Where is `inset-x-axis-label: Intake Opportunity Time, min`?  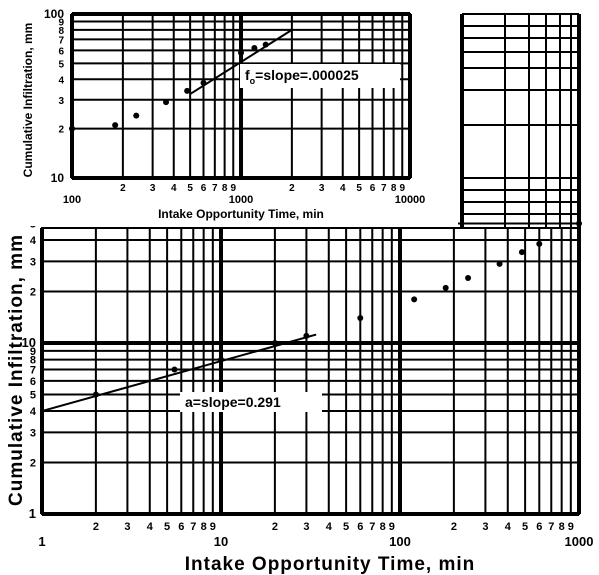
inset-x-axis-label: Intake Opportunity Time, min is located at coordinates (241, 214).